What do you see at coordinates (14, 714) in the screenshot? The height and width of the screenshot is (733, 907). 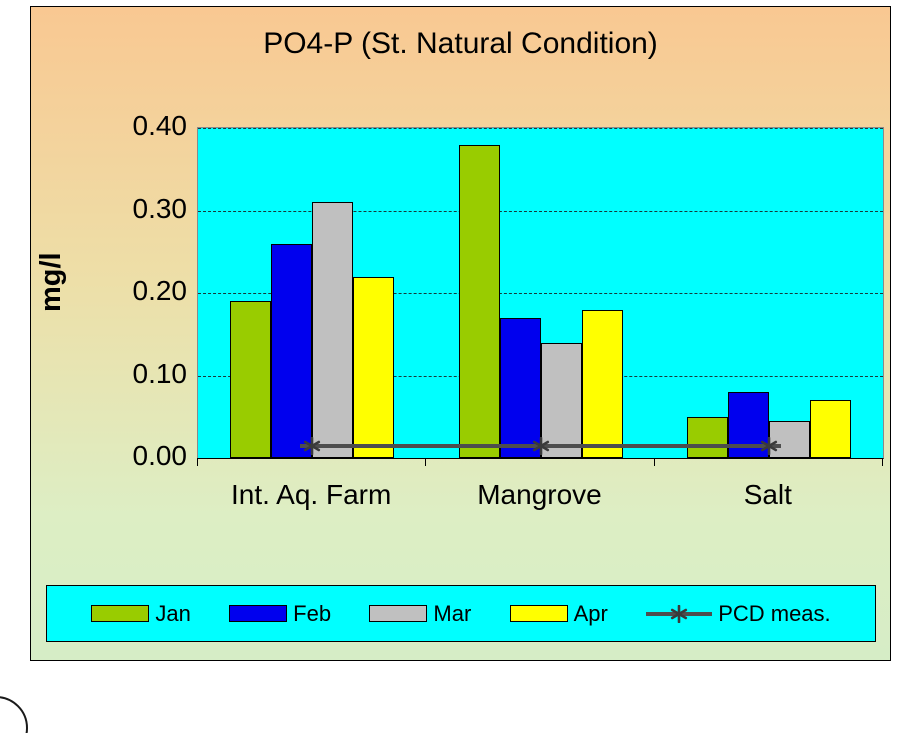 I see `oval-shape` at bounding box center [14, 714].